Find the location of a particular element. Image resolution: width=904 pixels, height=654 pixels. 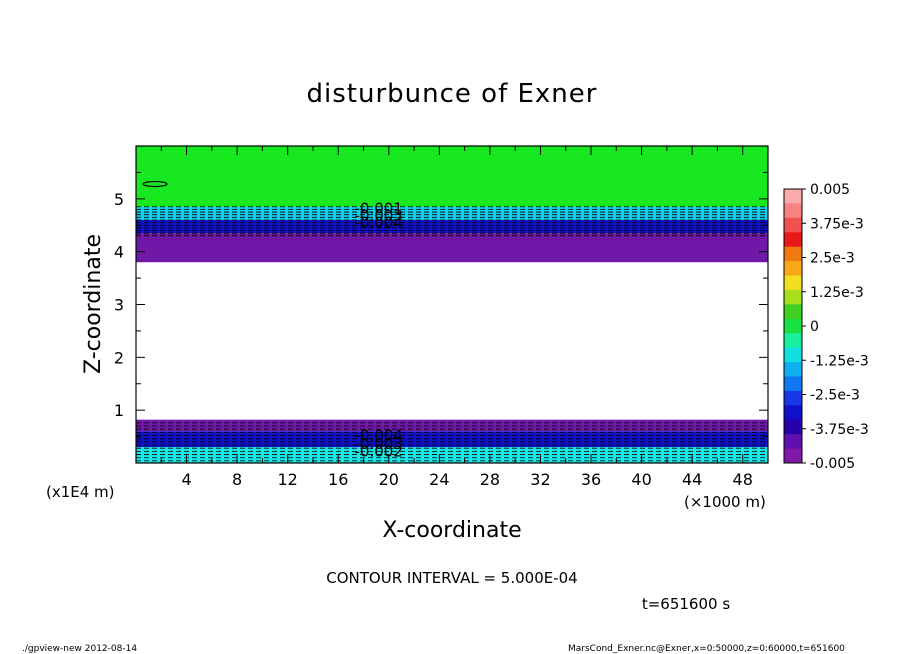

contour-label: -0.001 is located at coordinates (379, 208).